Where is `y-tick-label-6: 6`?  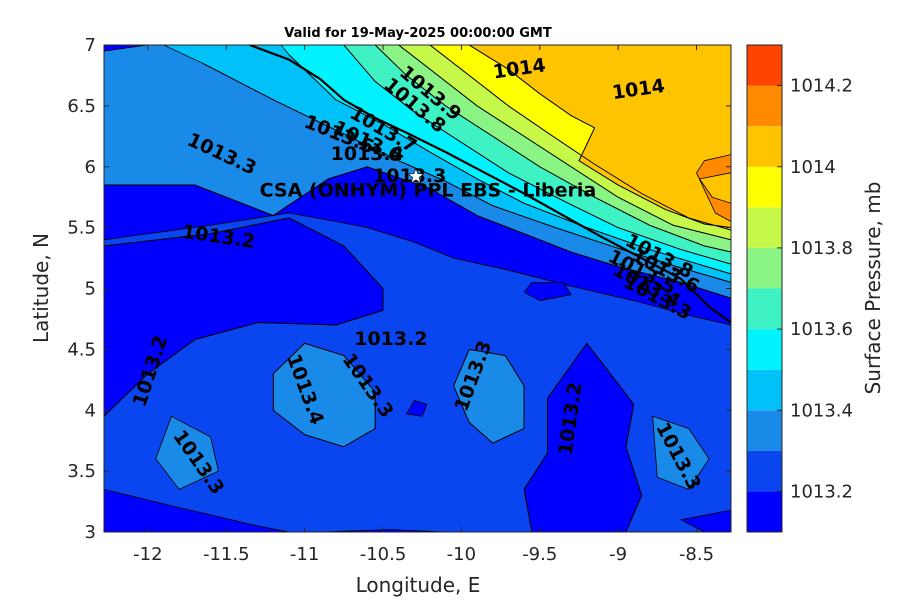 y-tick-label-6: 6 is located at coordinates (90, 167).